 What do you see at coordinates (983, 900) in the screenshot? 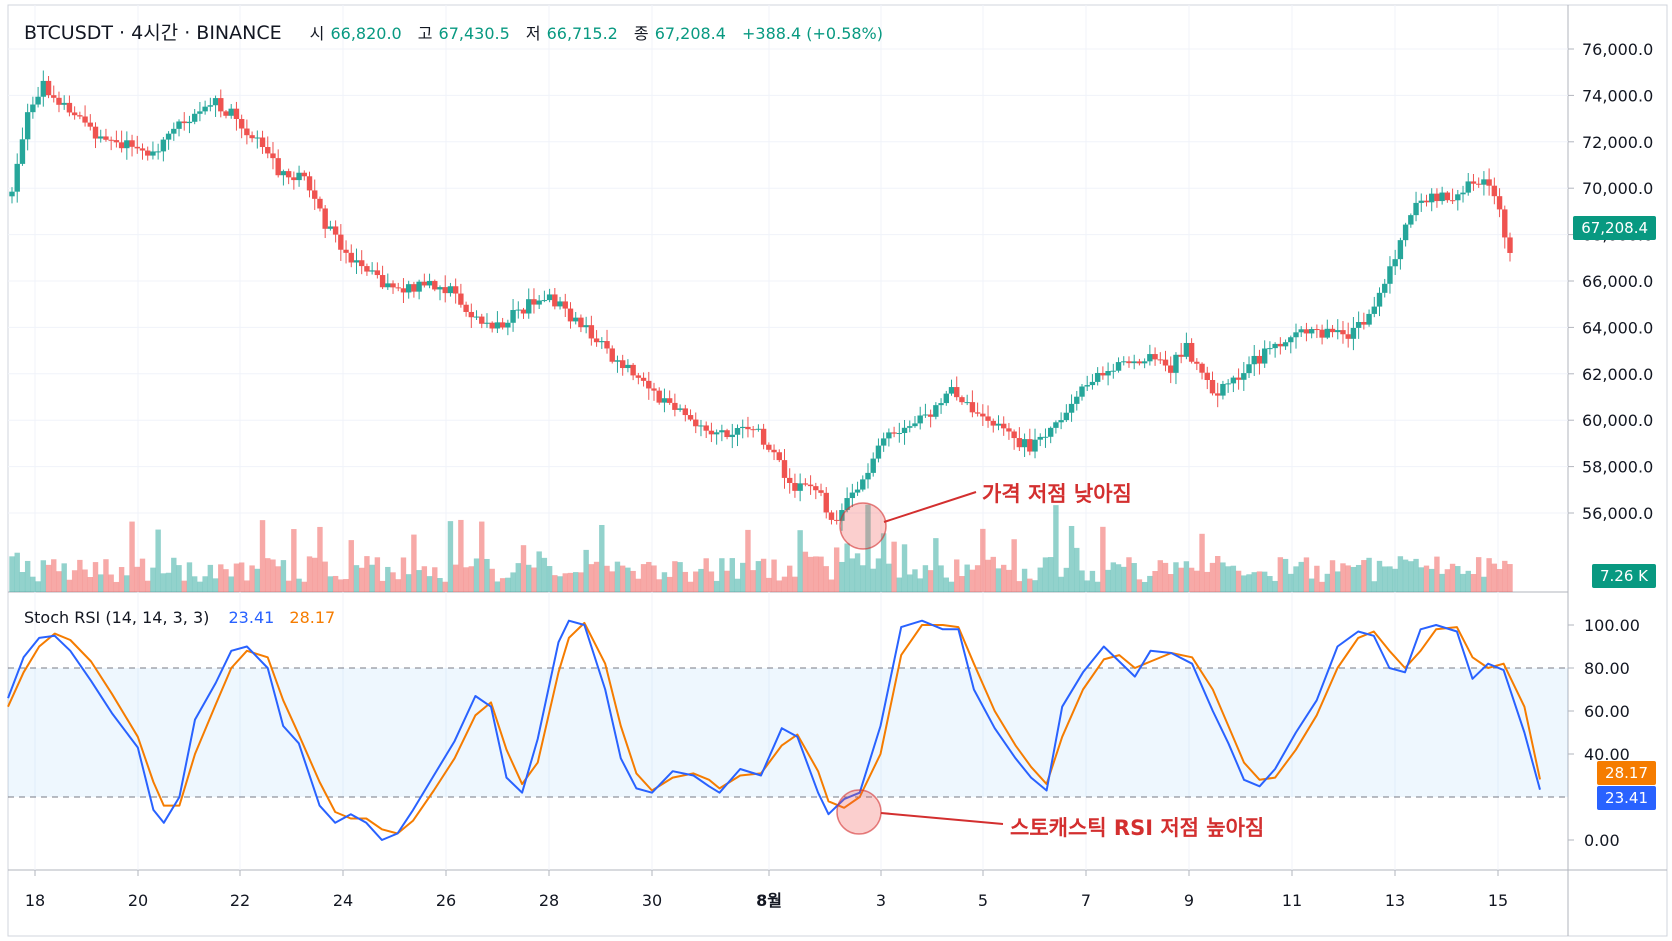
I see `time-tick-label: 5` at bounding box center [983, 900].